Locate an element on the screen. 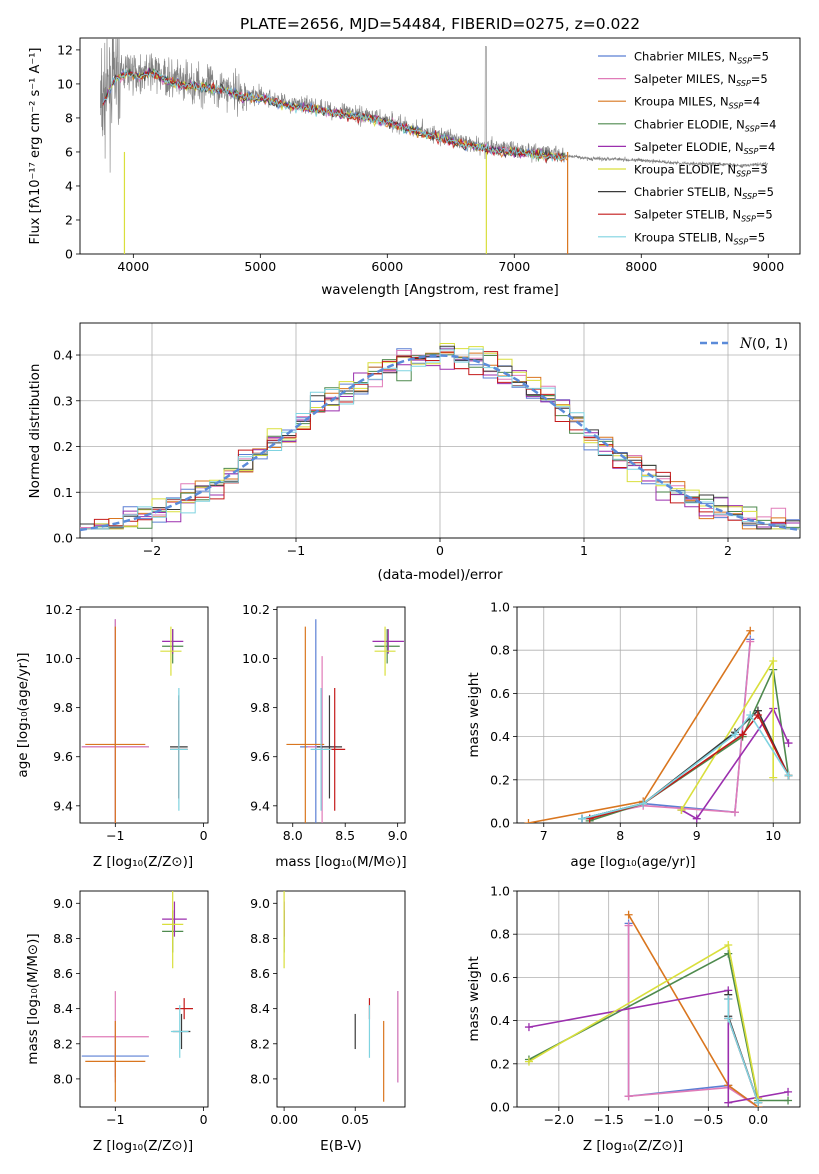 Image resolution: width=819 pixels, height=1174 pixels. residuals-legend-label: N(0, 1) is located at coordinates (763, 344).